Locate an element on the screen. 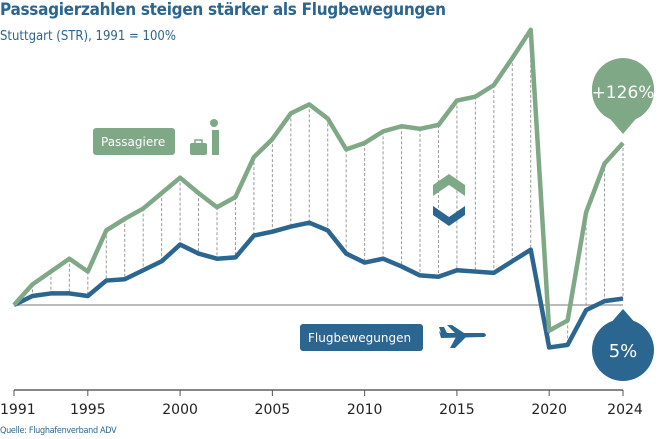 The width and height of the screenshot is (662, 439). x-axis-ticks: 1991 1995 2000 2005 2010 2015 2020 2024 is located at coordinates (321, 404).